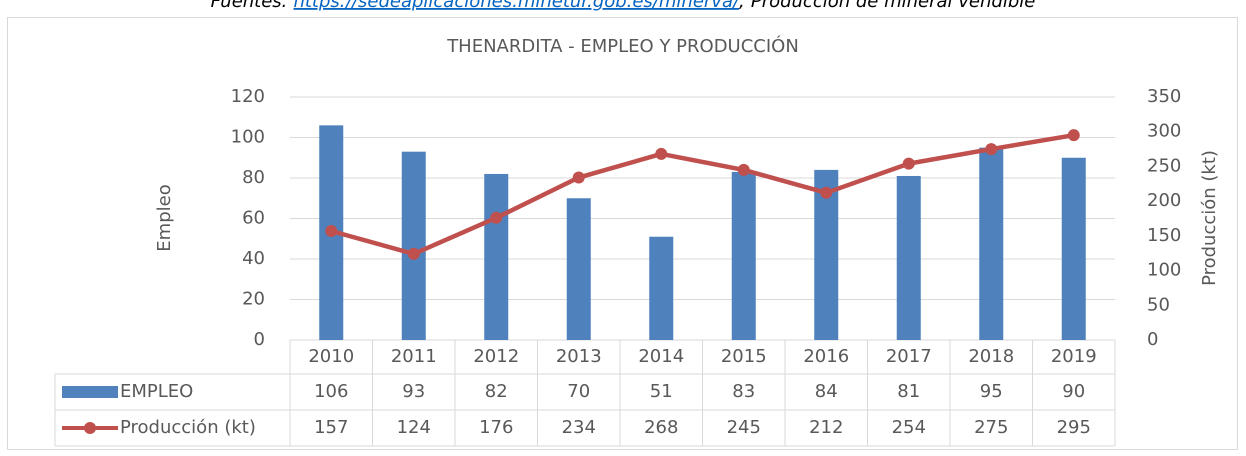 The image size is (1246, 456). I want to click on table-value: 124, so click(414, 427).